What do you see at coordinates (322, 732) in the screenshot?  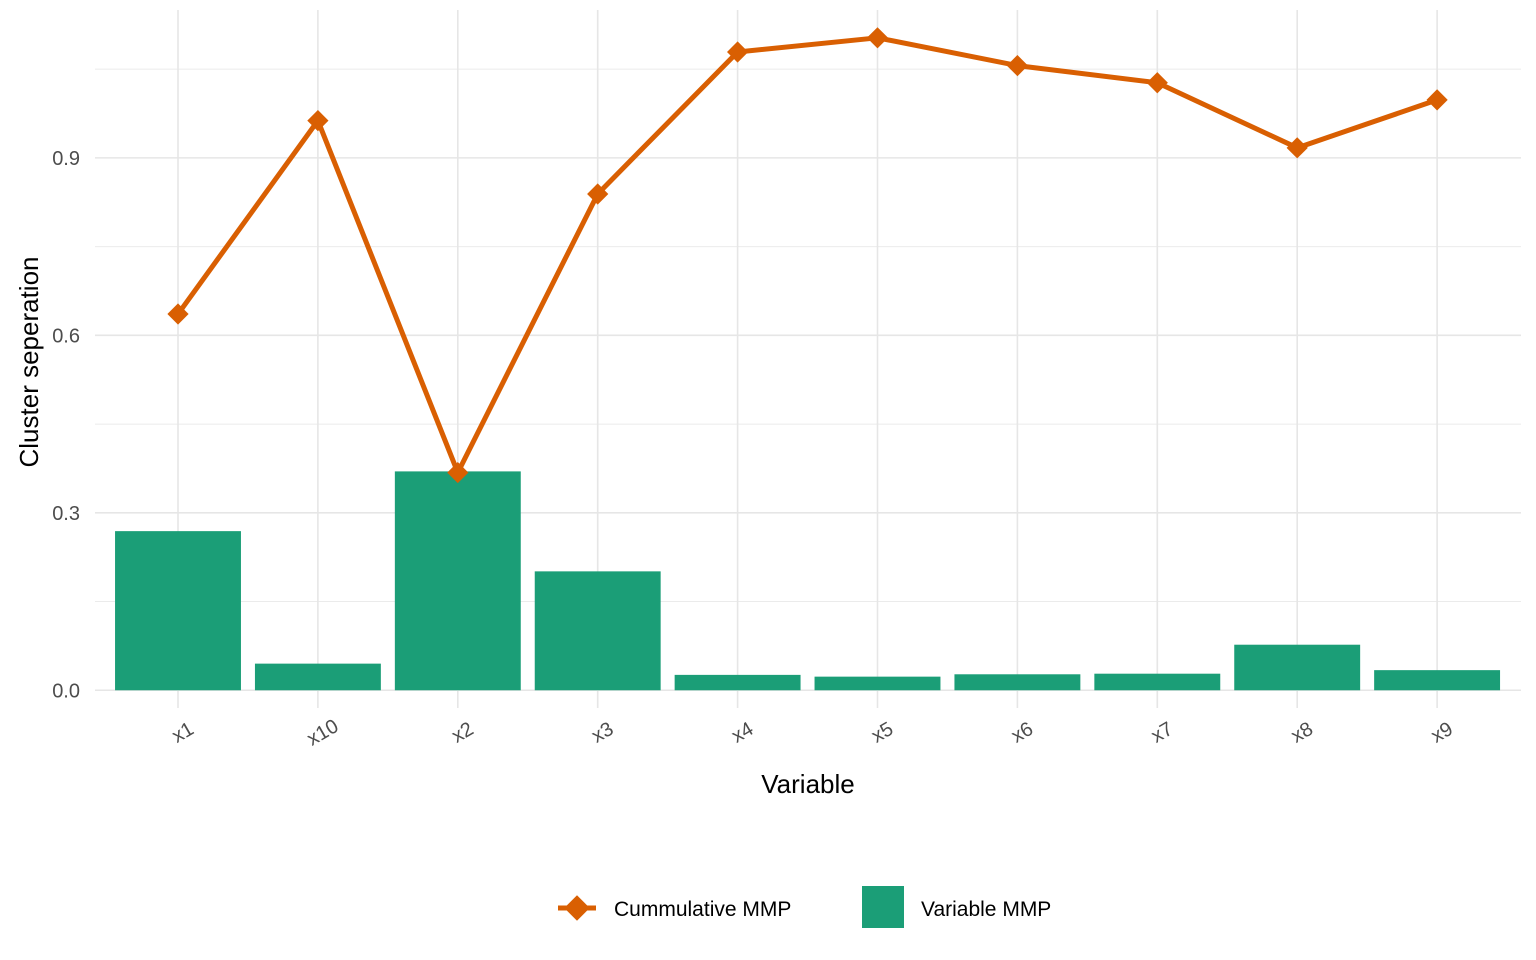 I see `x-tick-label-x10: x10` at bounding box center [322, 732].